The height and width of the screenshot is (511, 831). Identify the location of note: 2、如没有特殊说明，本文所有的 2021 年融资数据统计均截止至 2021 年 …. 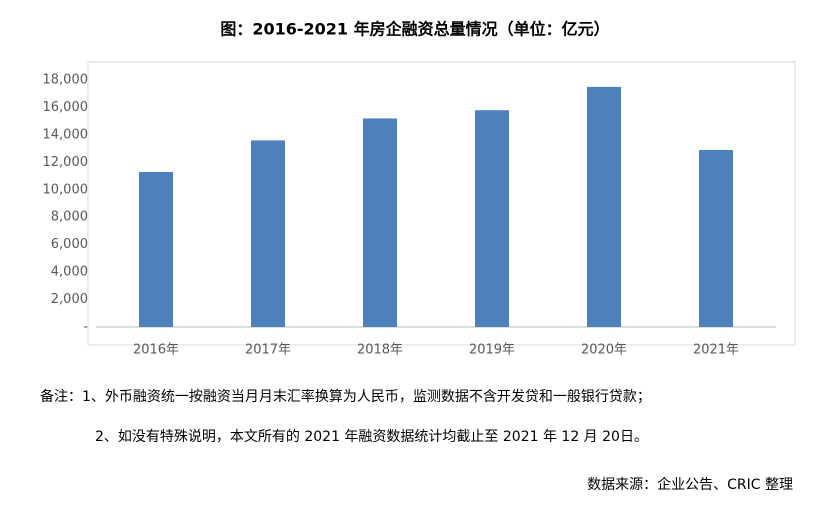
(371, 437).